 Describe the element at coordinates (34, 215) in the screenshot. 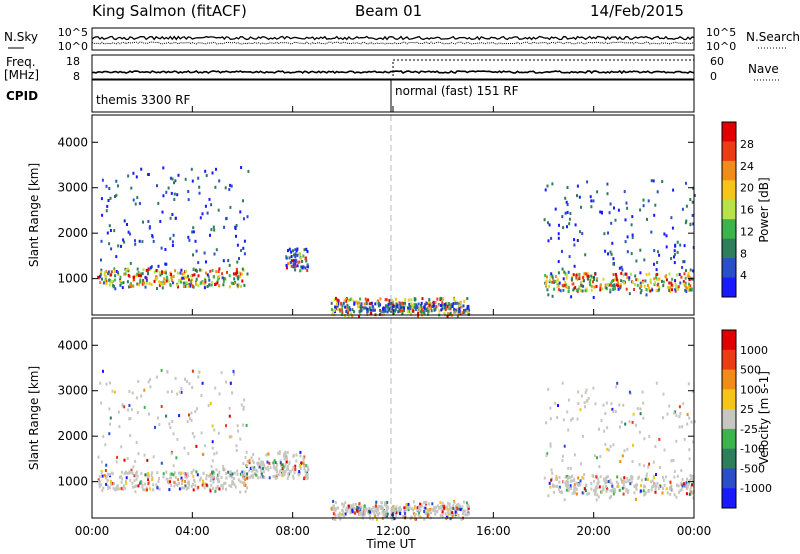

I see `power-ylabel: Slant Range [km]` at that location.